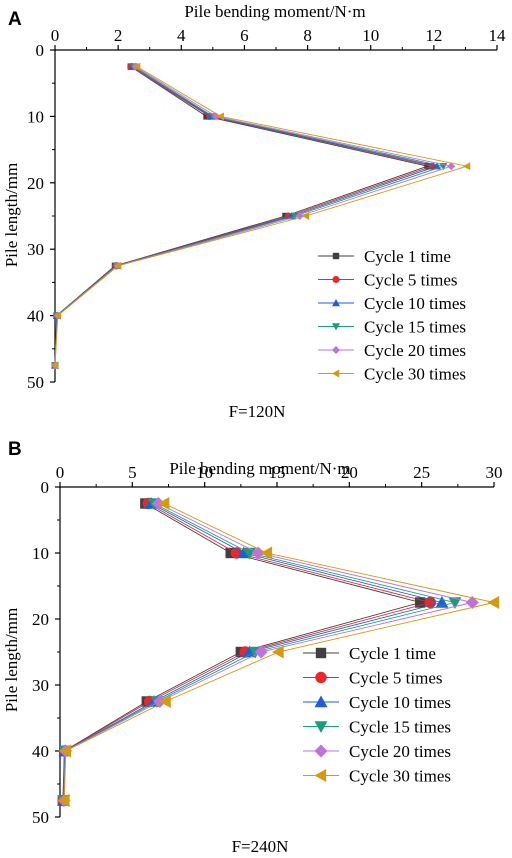 The height and width of the screenshot is (858, 512). Describe the element at coordinates (307, 35) in the screenshot. I see `x-tick-label: 8` at that location.